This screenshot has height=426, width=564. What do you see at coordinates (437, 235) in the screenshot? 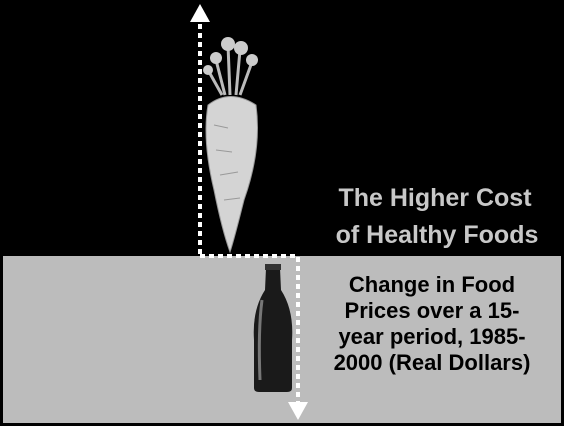
I see `title-line: of Healthy Foods` at bounding box center [437, 235].